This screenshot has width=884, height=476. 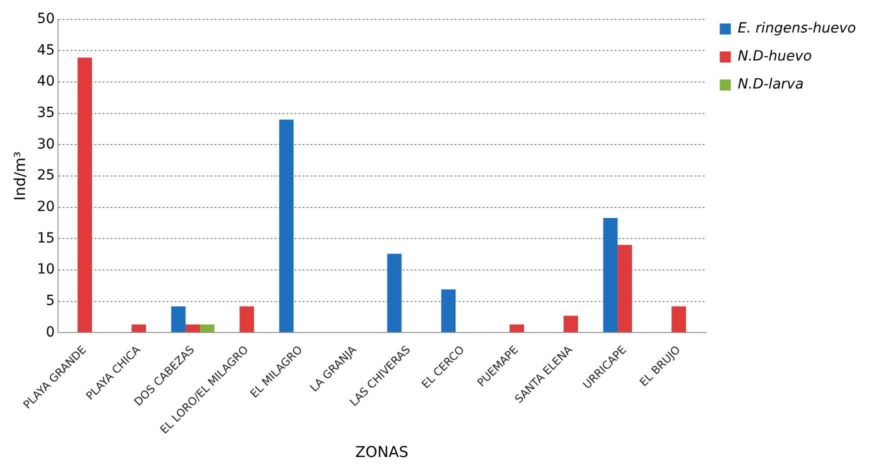 What do you see at coordinates (19, 176) in the screenshot?
I see `y-axis-title: Ind/m³` at bounding box center [19, 176].